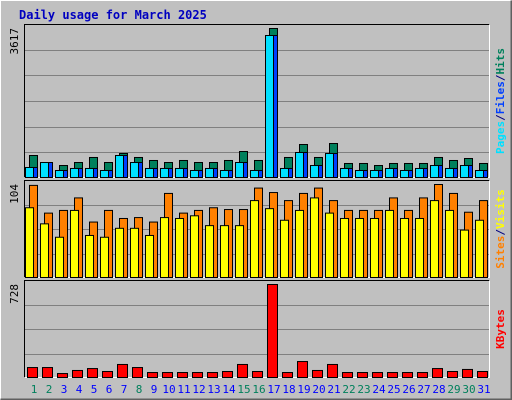 The width and height of the screenshot is (512, 400). Describe the element at coordinates (49, 389) in the screenshot. I see `x-tick-label: 2` at that location.